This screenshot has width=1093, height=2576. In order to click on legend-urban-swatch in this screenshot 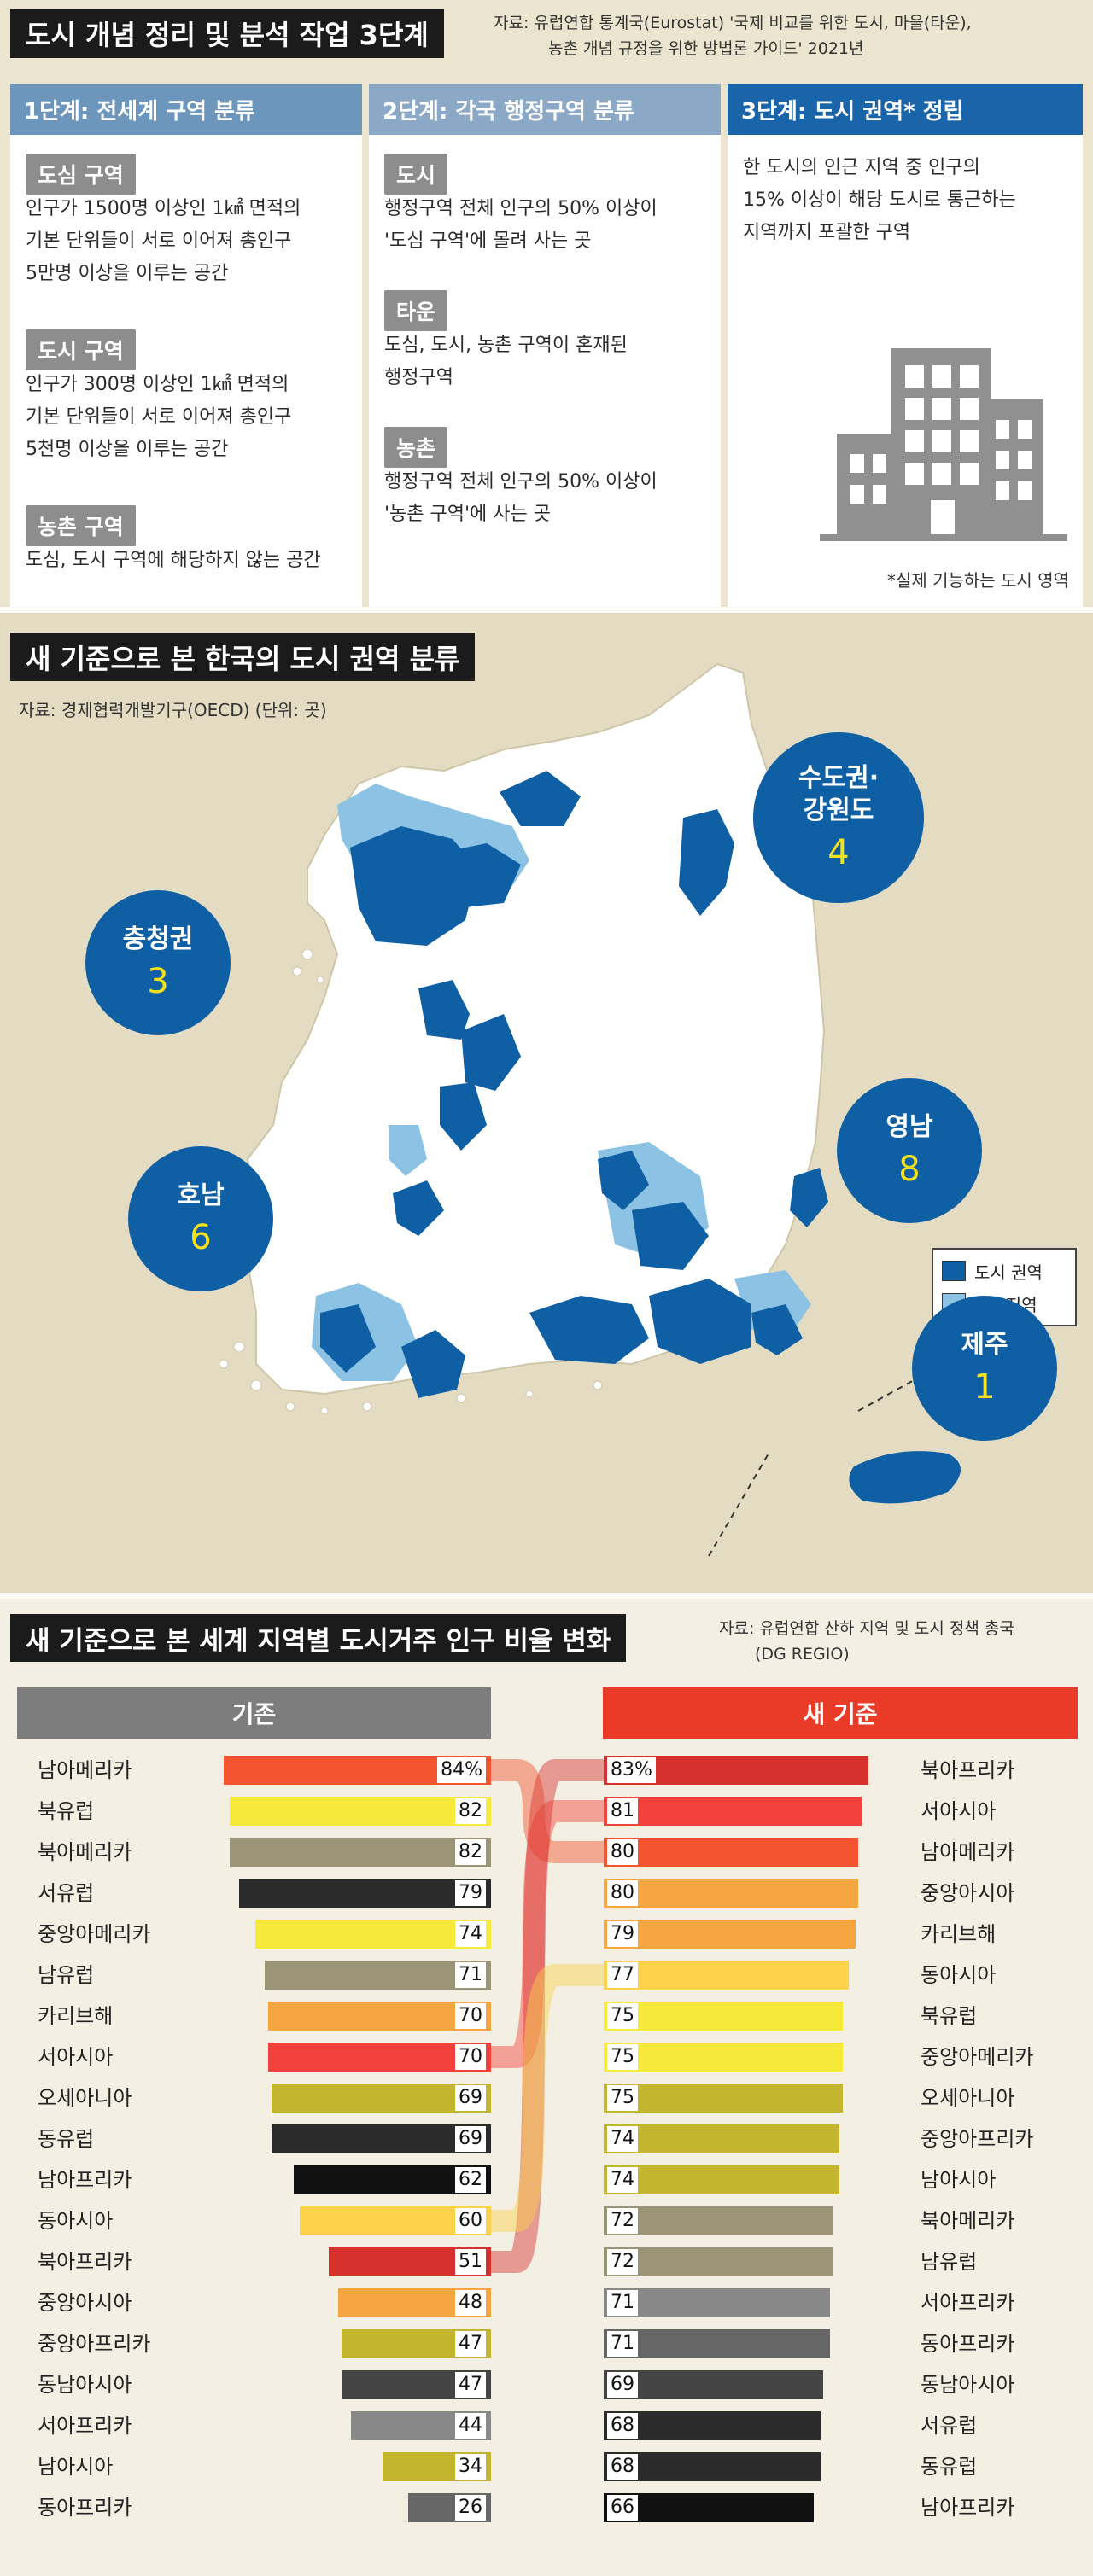, I will do `click(954, 1271)`.